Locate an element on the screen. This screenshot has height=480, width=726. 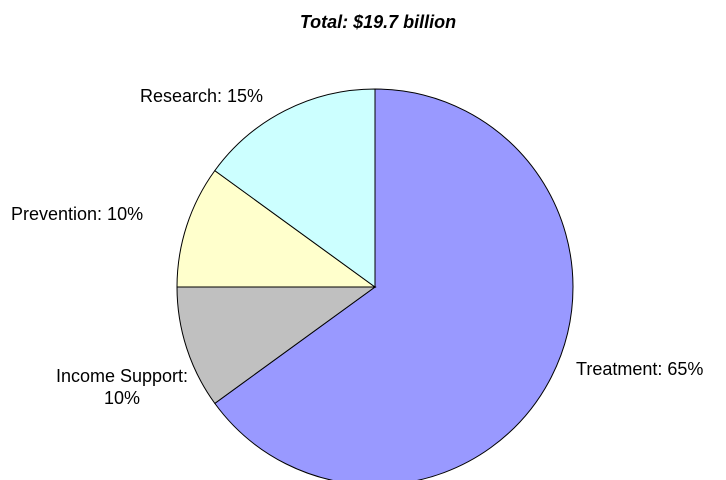
slice-label-prevention: Prevention: 10% is located at coordinates (77, 214).